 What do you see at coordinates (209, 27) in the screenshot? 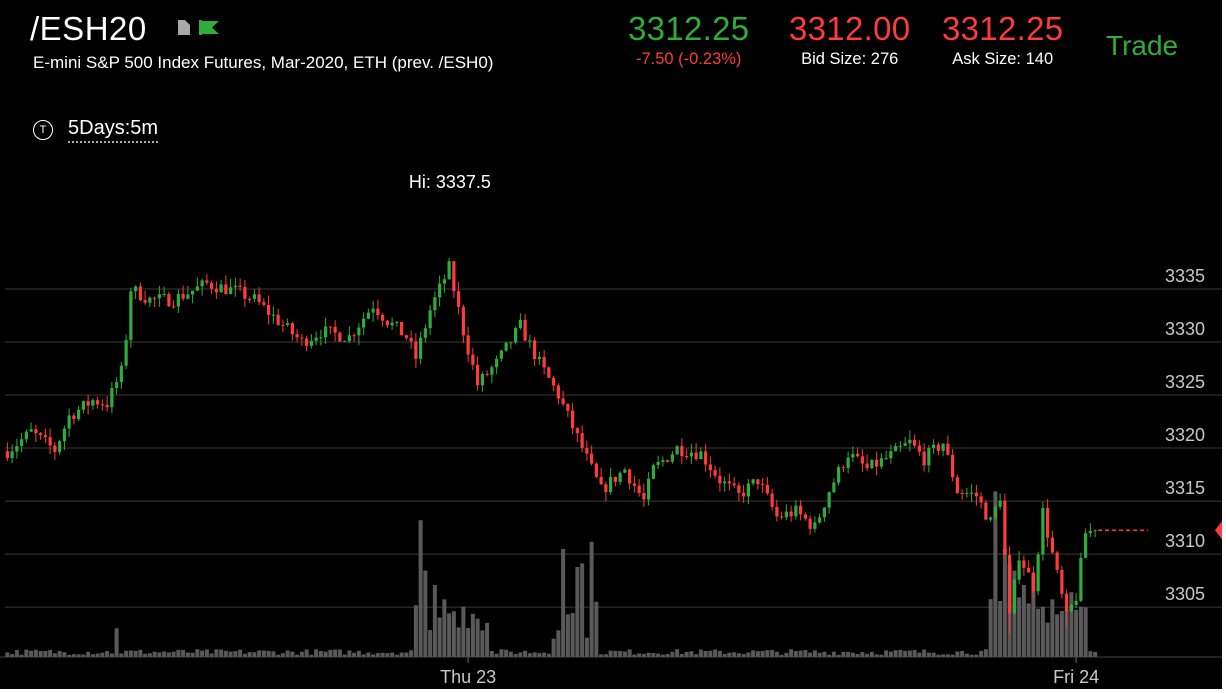
I see `flag-icon` at bounding box center [209, 27].